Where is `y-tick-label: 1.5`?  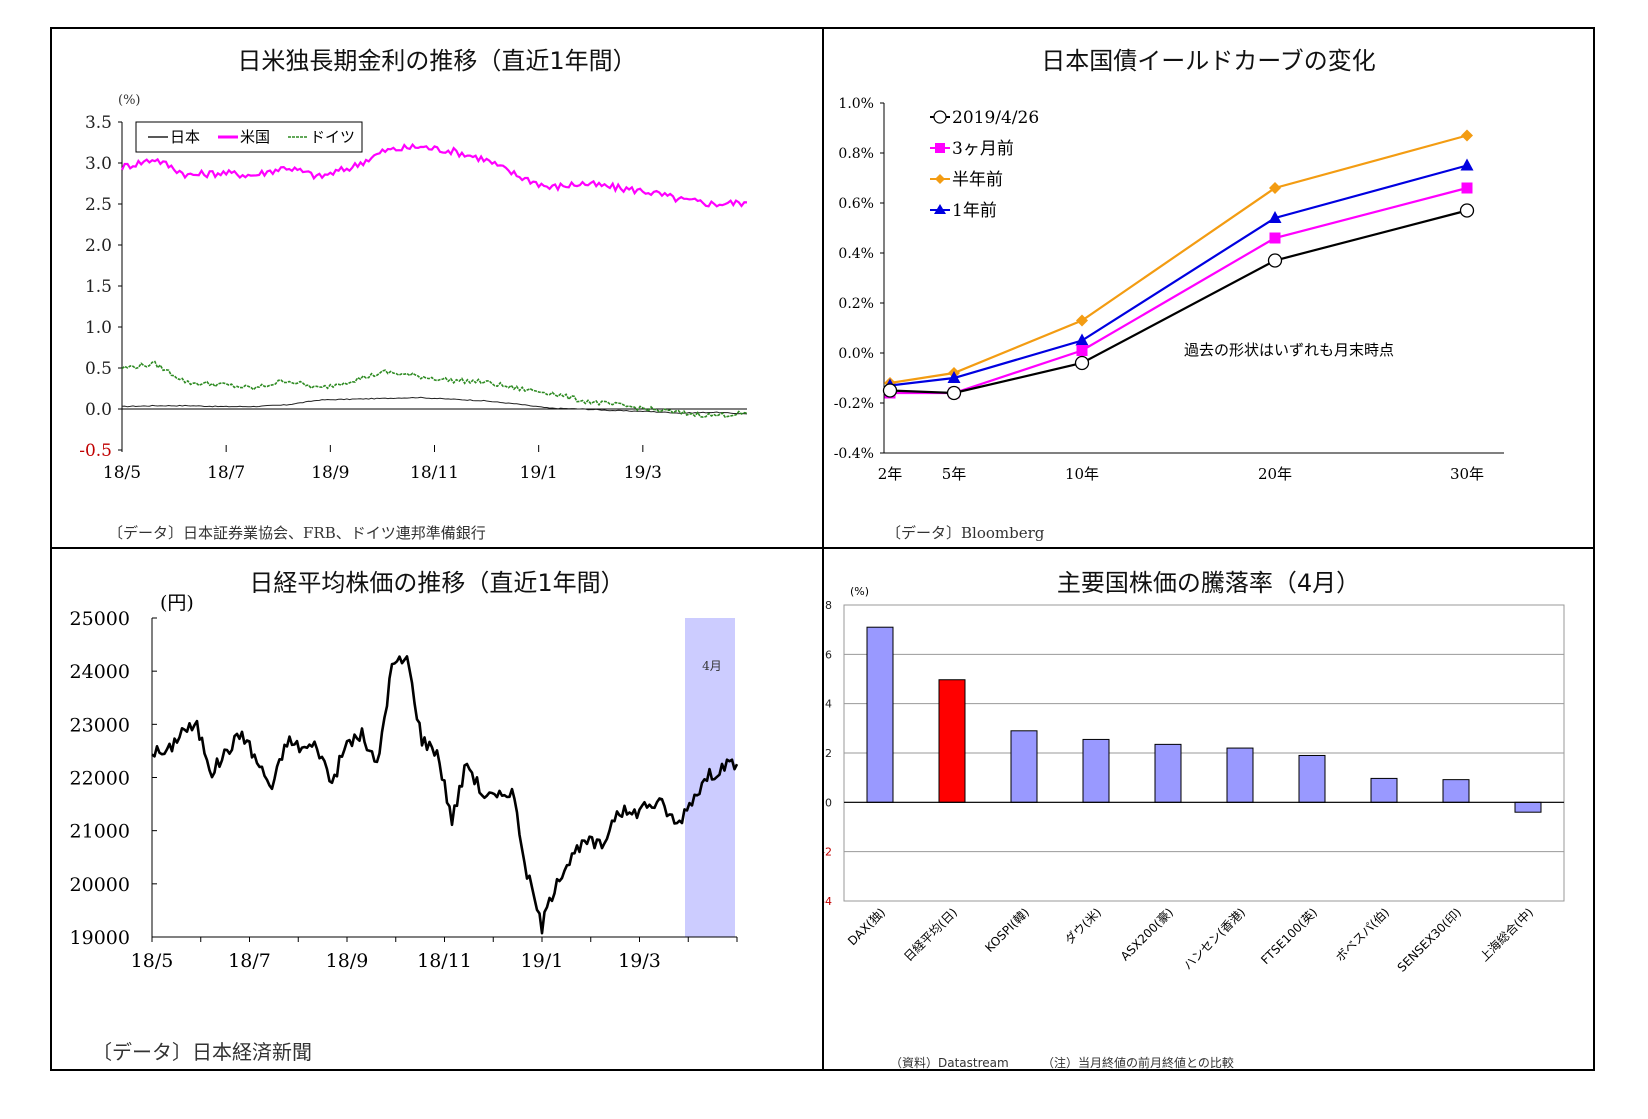
y-tick-label: 1.5 is located at coordinates (98, 287).